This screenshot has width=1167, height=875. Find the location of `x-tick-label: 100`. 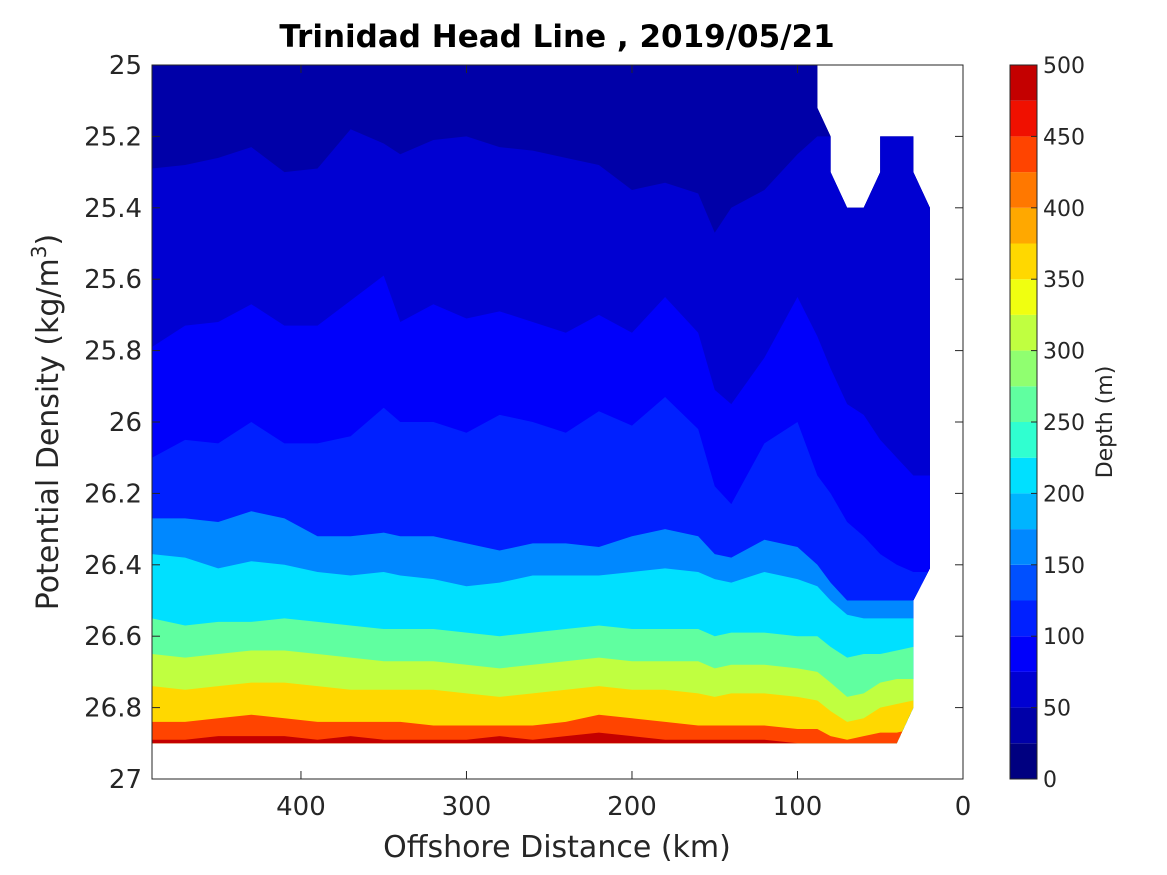

x-tick-label: 100 is located at coordinates (798, 807).